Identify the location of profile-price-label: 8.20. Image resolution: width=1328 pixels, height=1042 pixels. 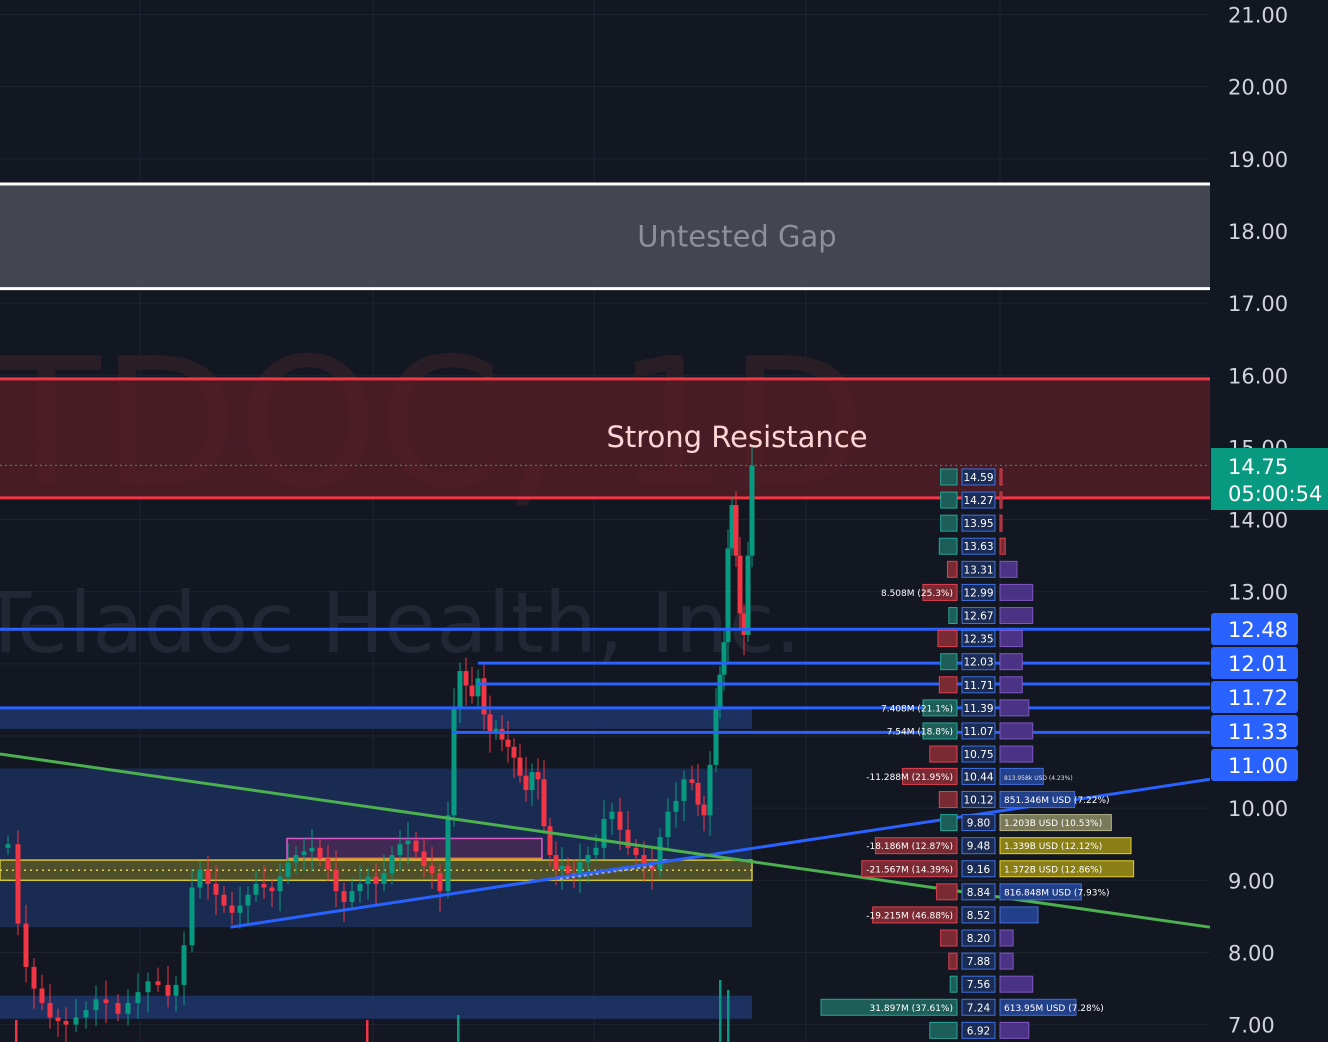
(978, 939).